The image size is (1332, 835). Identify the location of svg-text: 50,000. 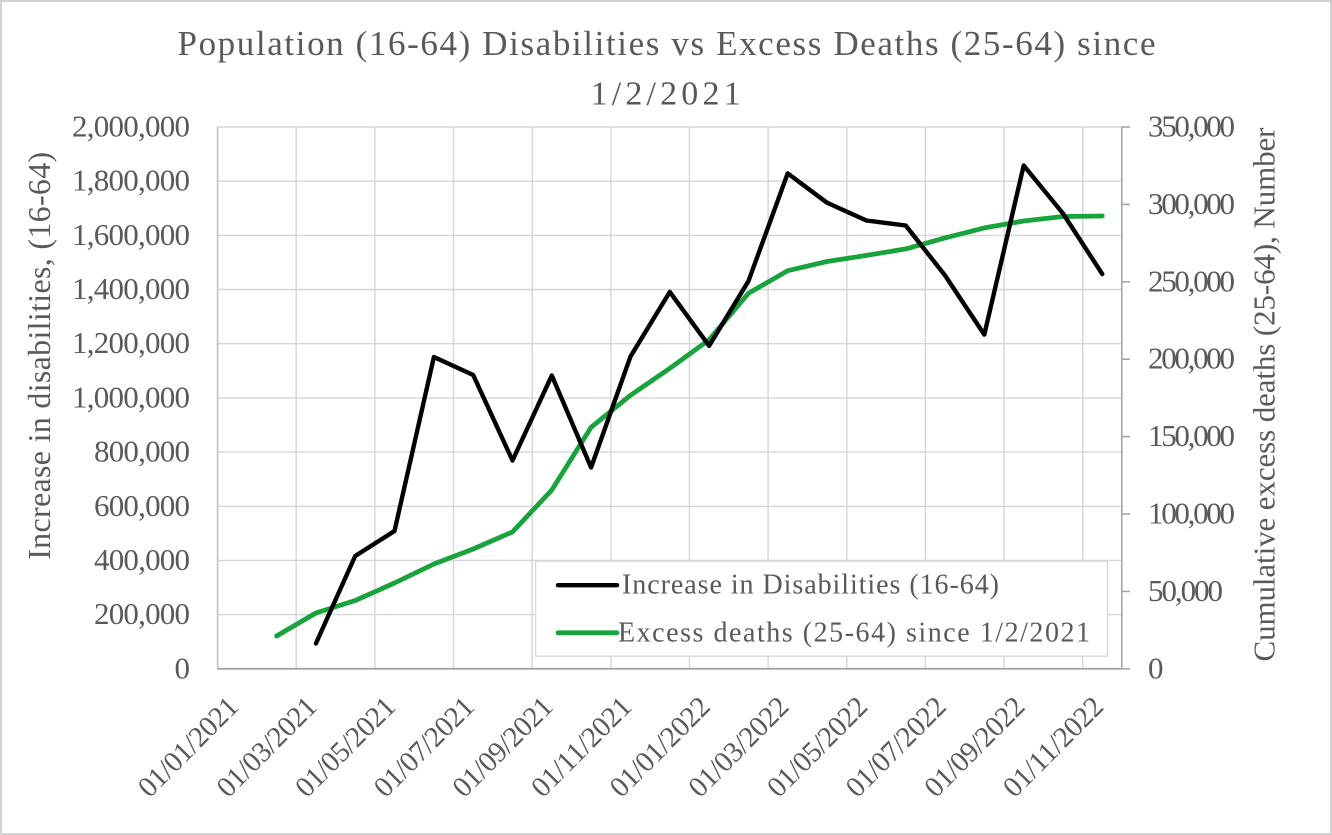
(1185, 590).